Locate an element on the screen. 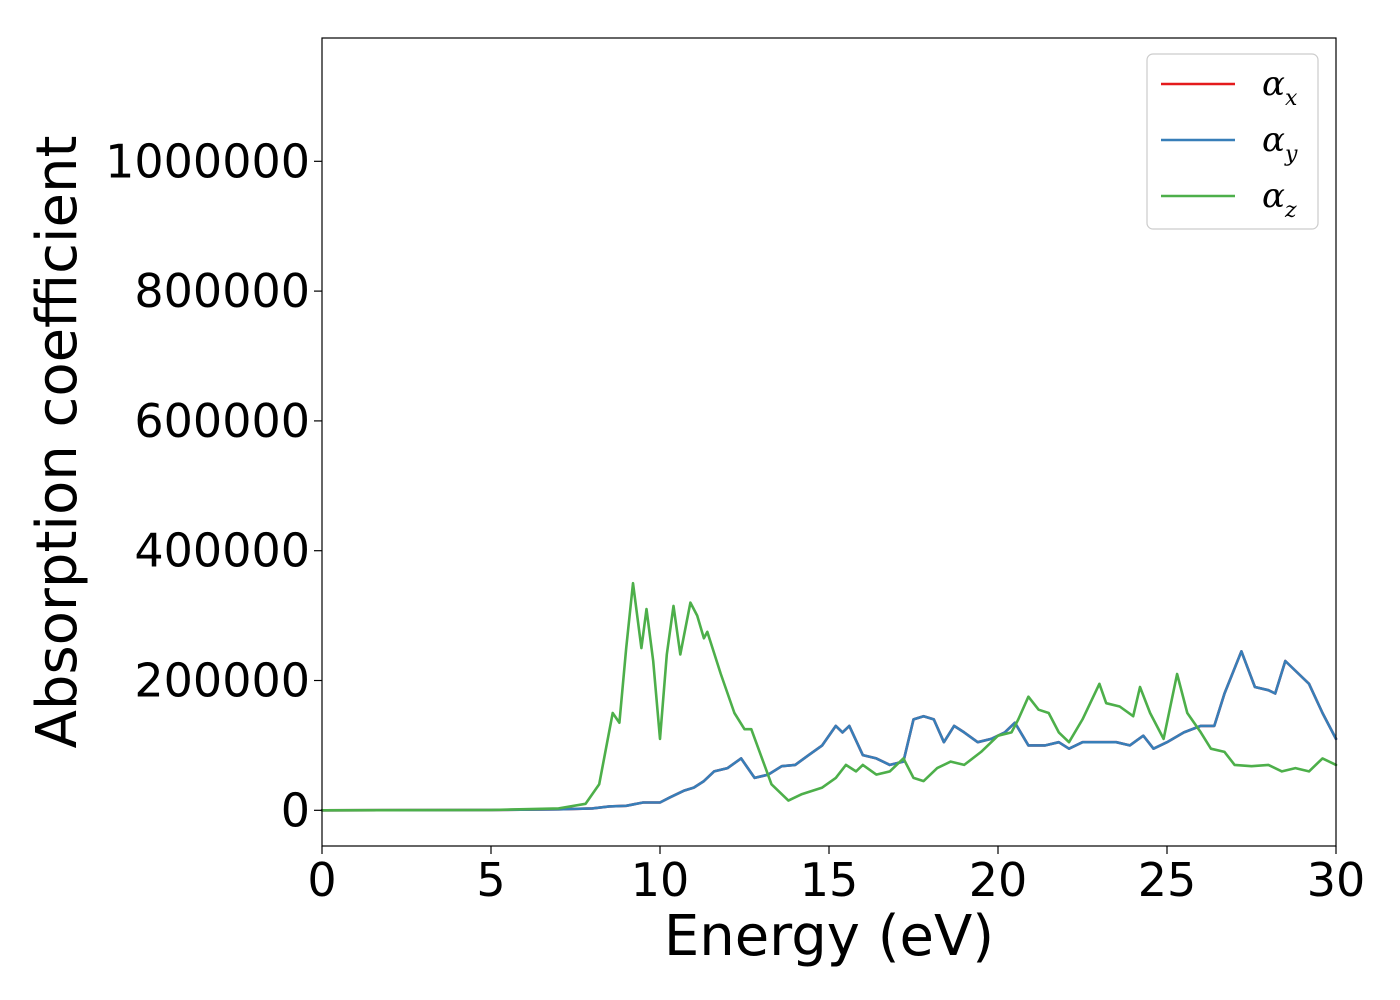  x-axis-label: Energy (eV) is located at coordinates (829, 936).